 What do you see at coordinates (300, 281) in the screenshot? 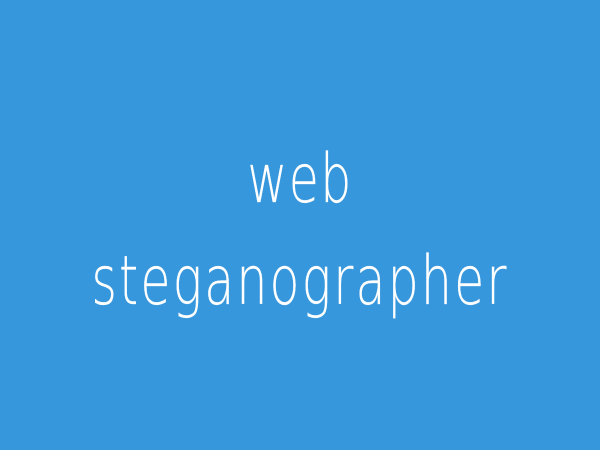
I see `title-line-steganographer: steganographer` at bounding box center [300, 281].